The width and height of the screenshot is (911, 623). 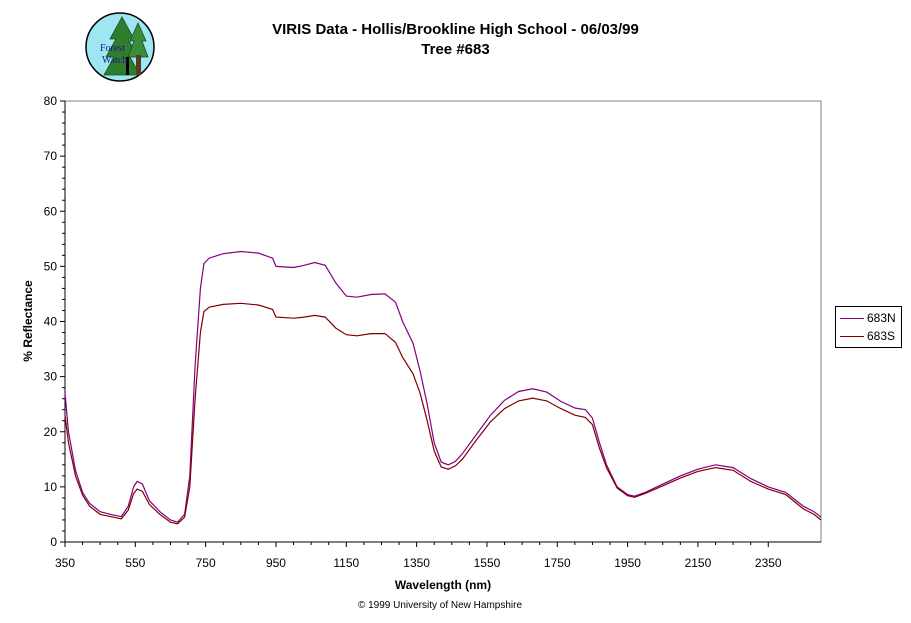 What do you see at coordinates (135, 563) in the screenshot?
I see `x-tick-label: 550` at bounding box center [135, 563].